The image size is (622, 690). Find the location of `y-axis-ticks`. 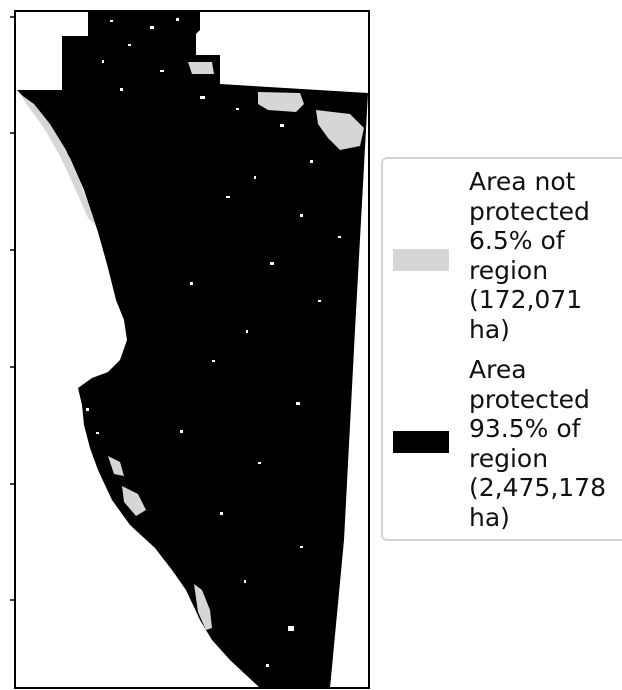

y-axis-ticks is located at coordinates (12, 308).